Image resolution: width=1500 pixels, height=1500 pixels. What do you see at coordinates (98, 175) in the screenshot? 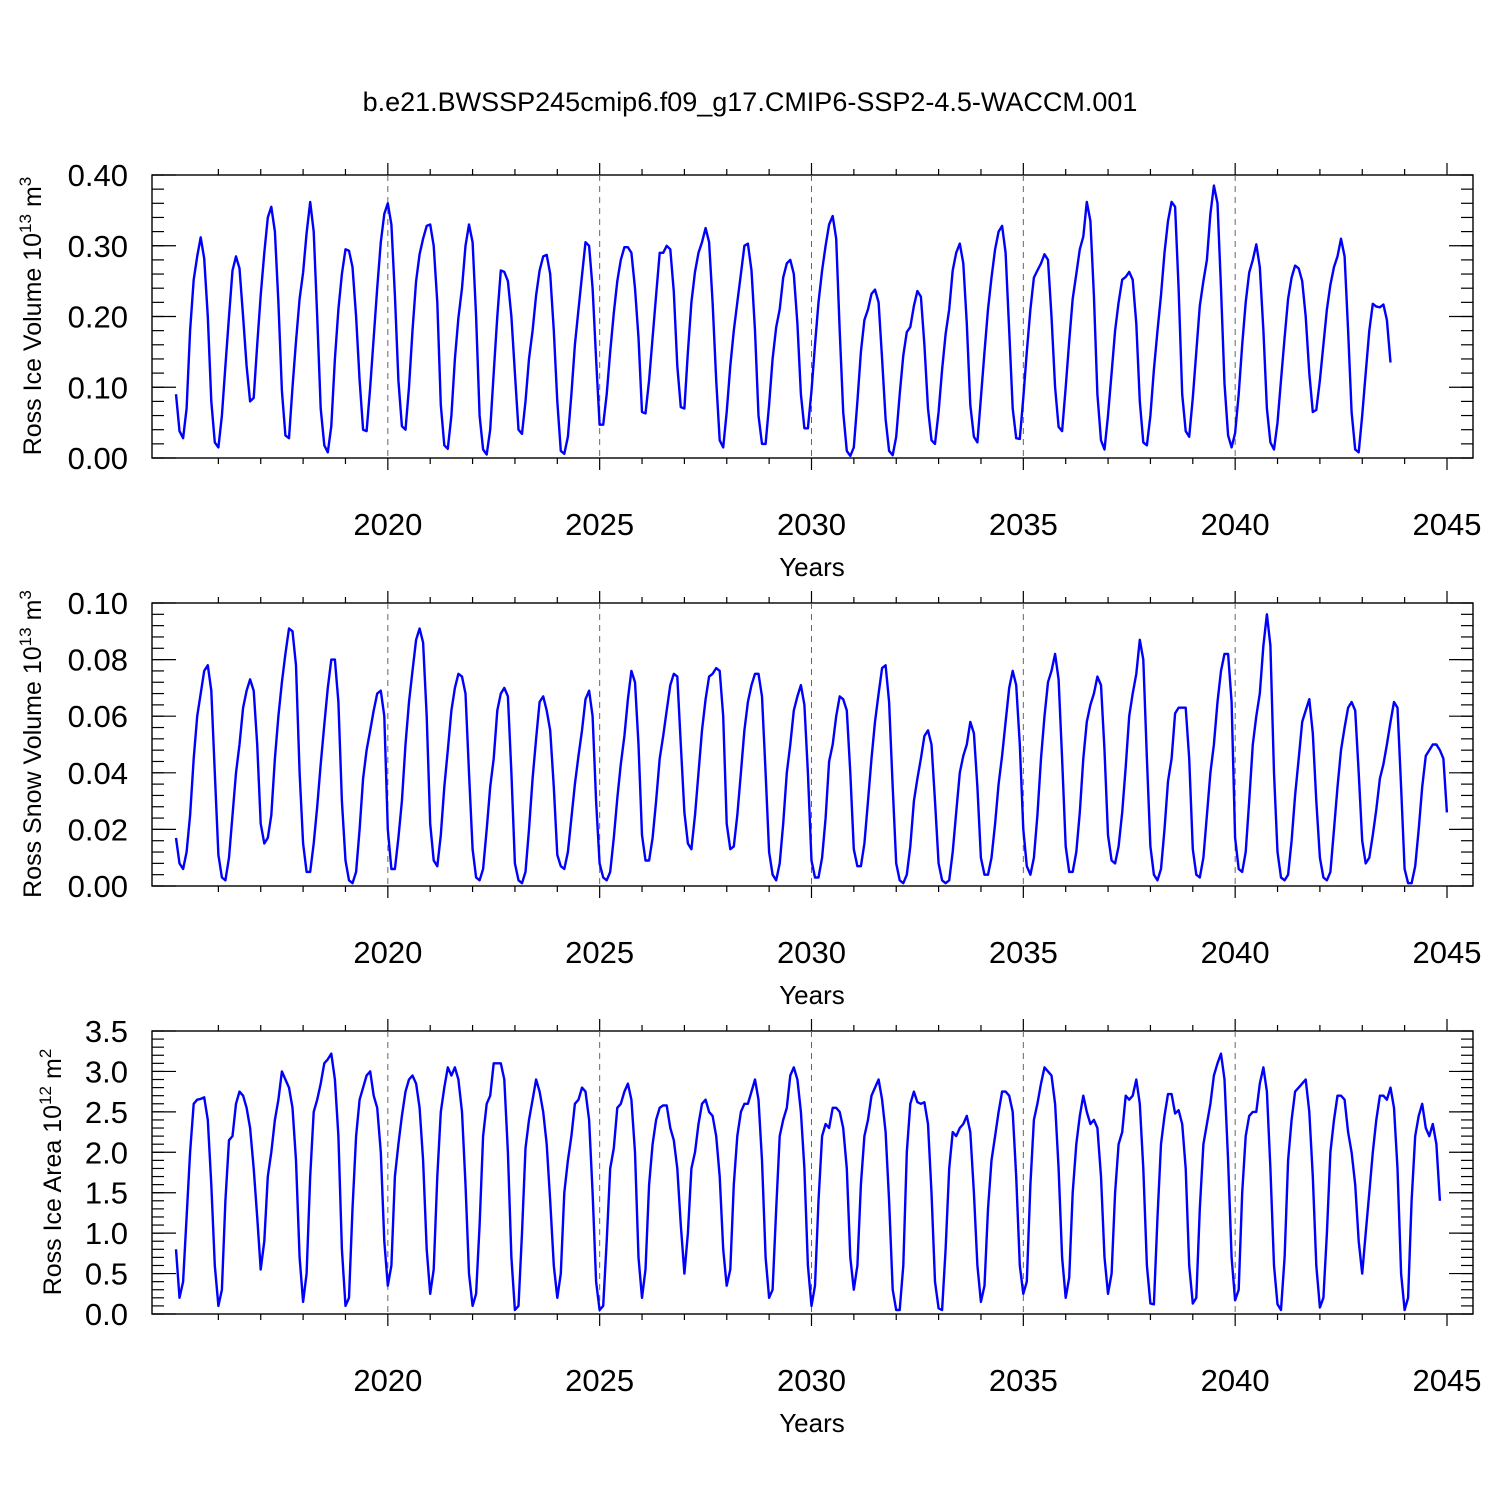
I see `y-tick-label: 0.40` at bounding box center [98, 175].